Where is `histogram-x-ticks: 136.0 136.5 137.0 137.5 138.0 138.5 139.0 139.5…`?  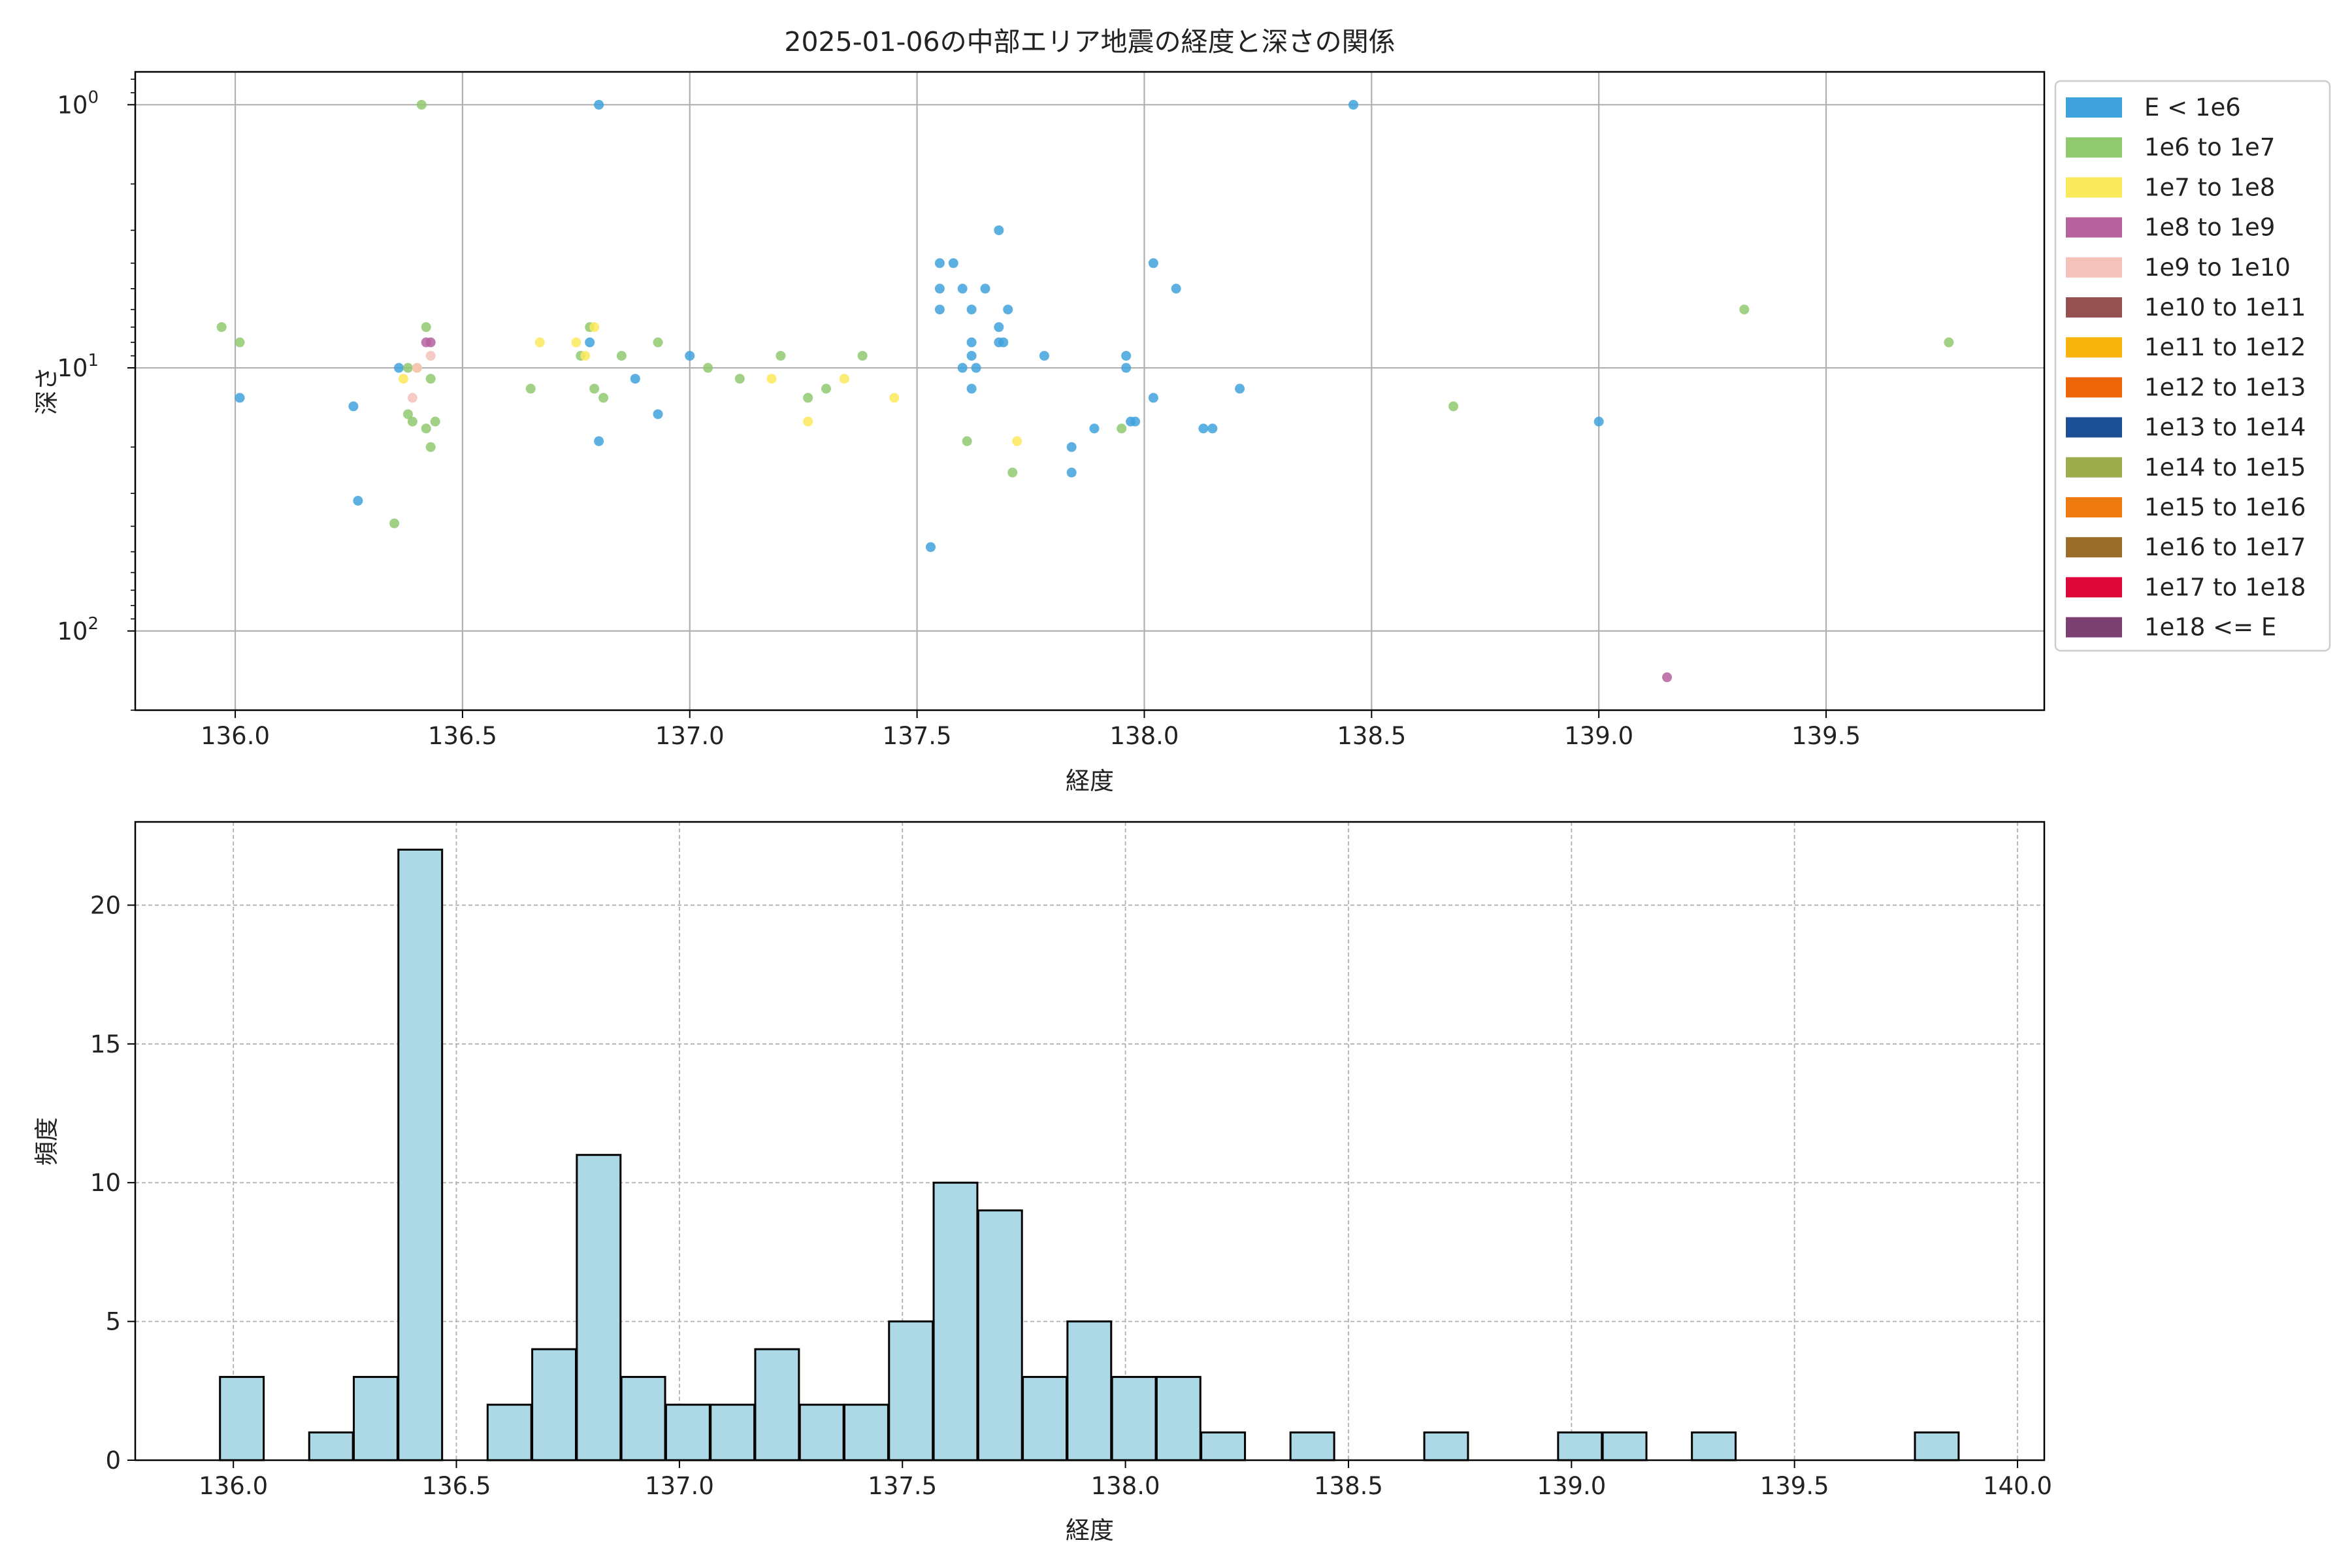
histogram-x-ticks: 136.0 136.5 137.0 137.5 138.0 138.5 139.0 139.5… is located at coordinates (1125, 1480).